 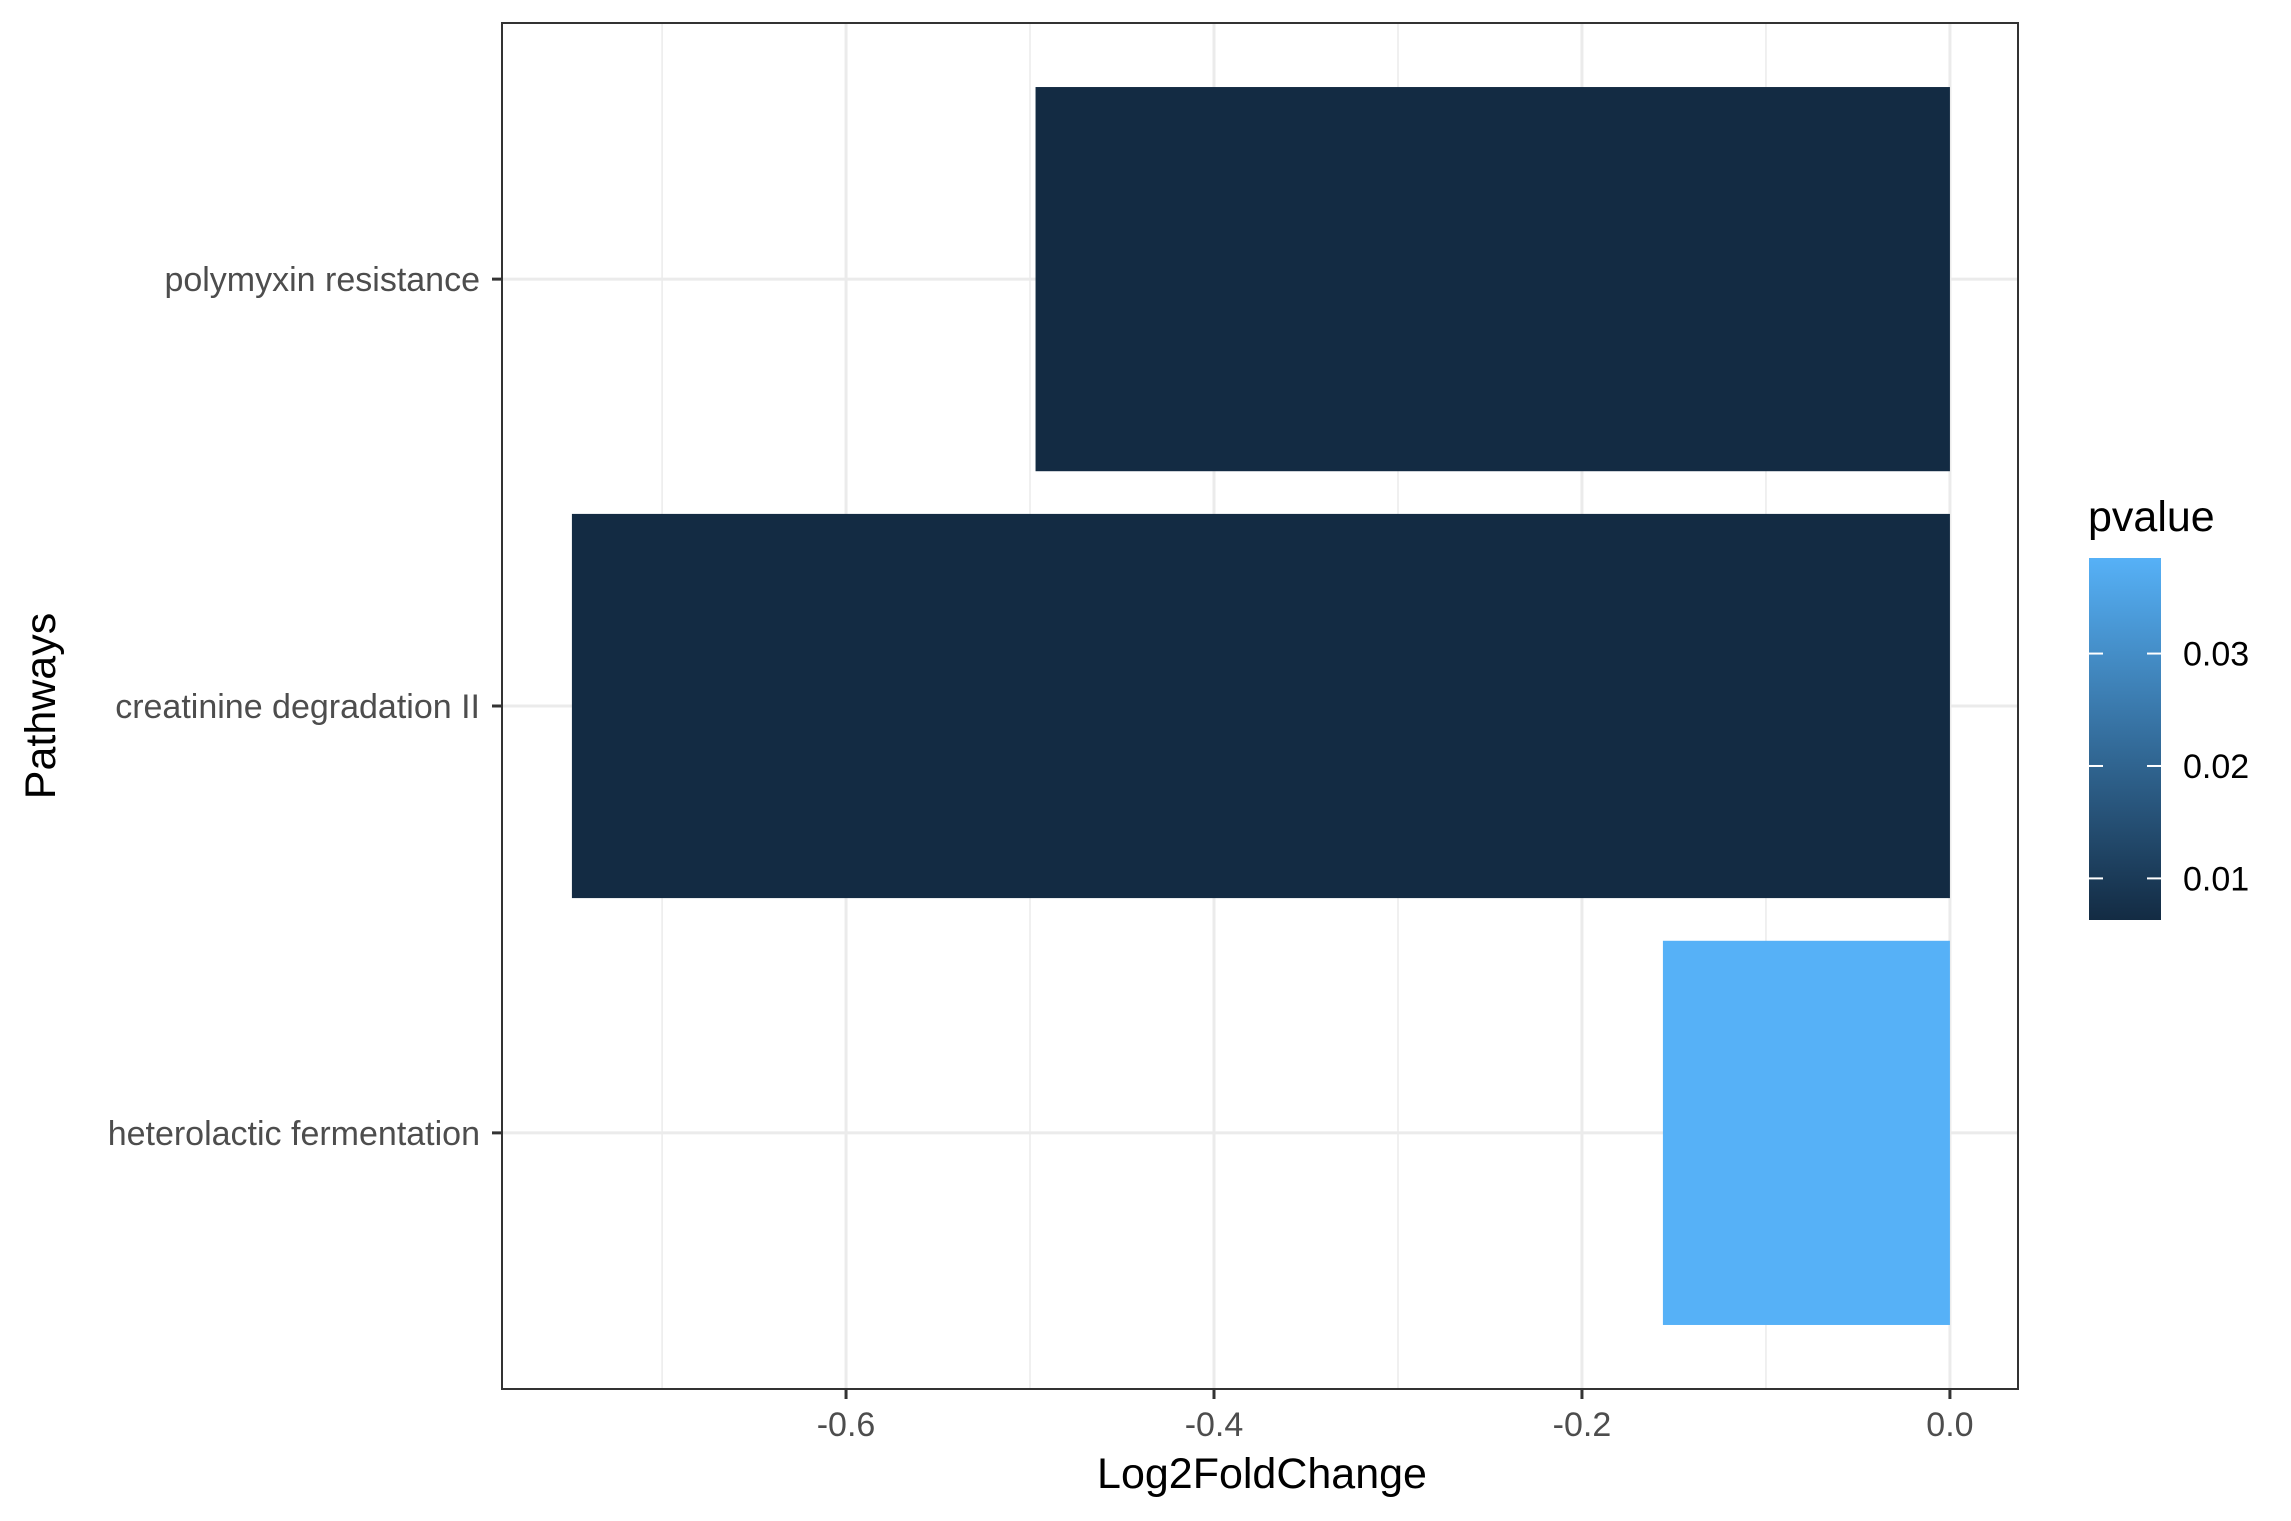 What do you see at coordinates (2151, 517) in the screenshot?
I see `legend-title: pvalue` at bounding box center [2151, 517].